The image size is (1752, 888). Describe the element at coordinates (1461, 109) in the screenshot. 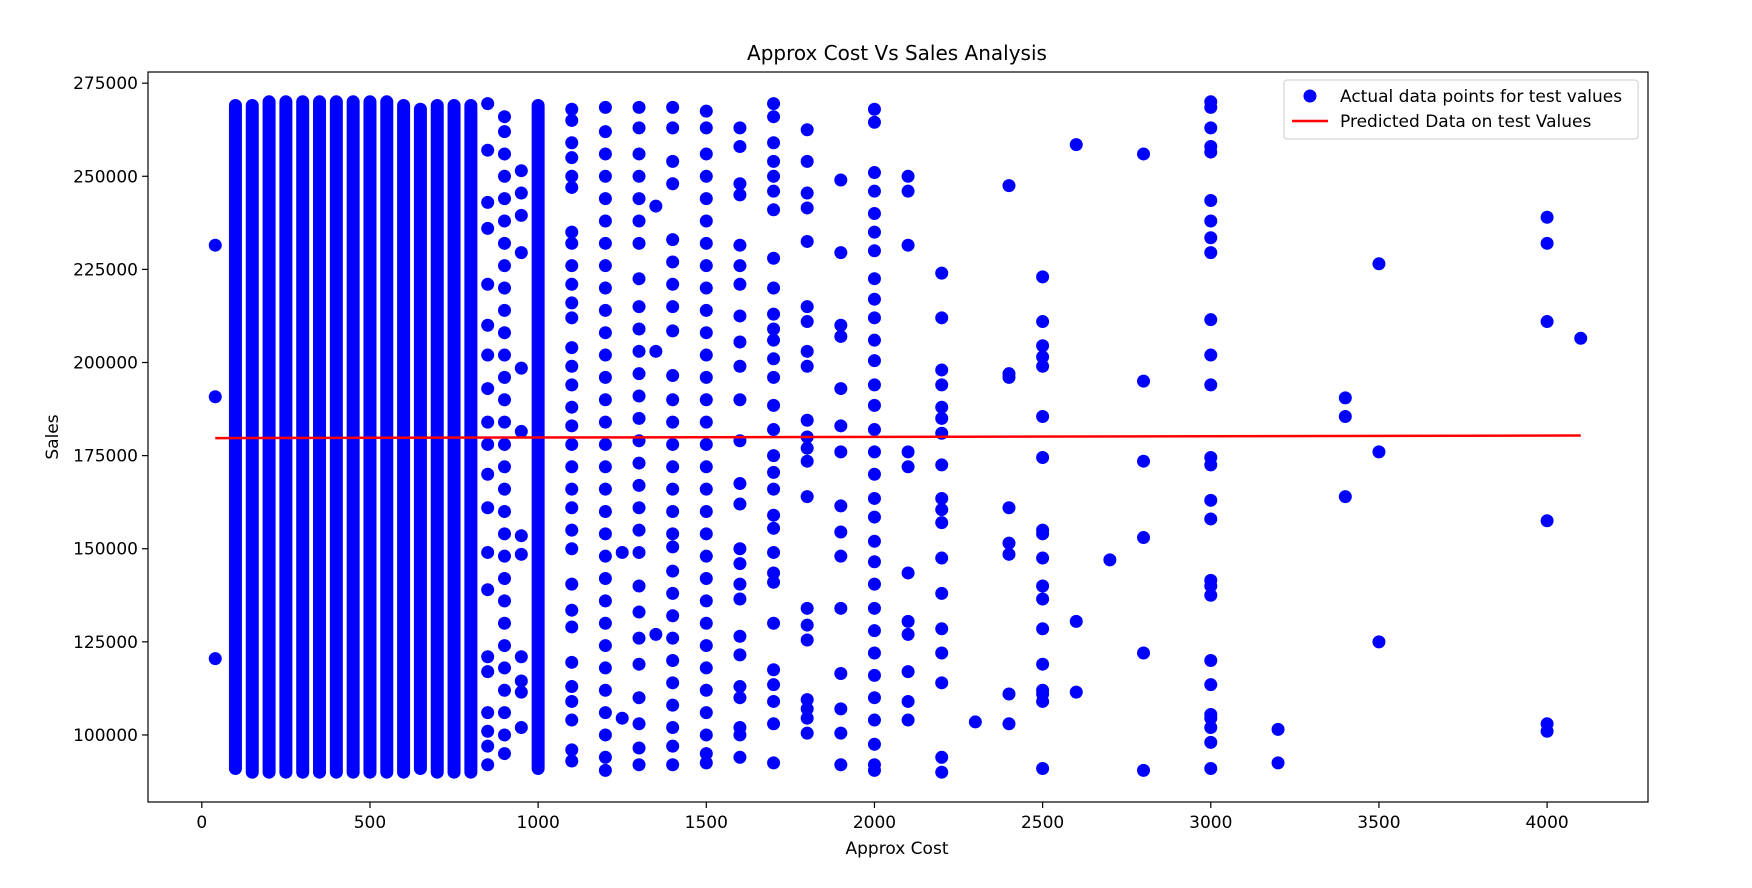

I see `legend-box` at that location.